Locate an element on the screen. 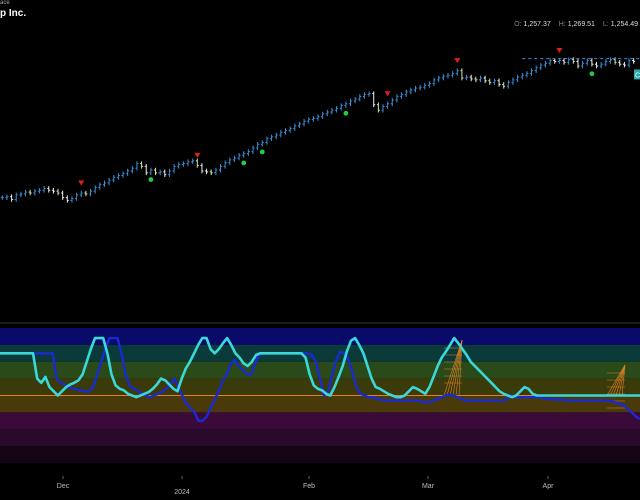 This screenshot has width=640, height=500. x-axis-tick-label: Dec is located at coordinates (63, 486).